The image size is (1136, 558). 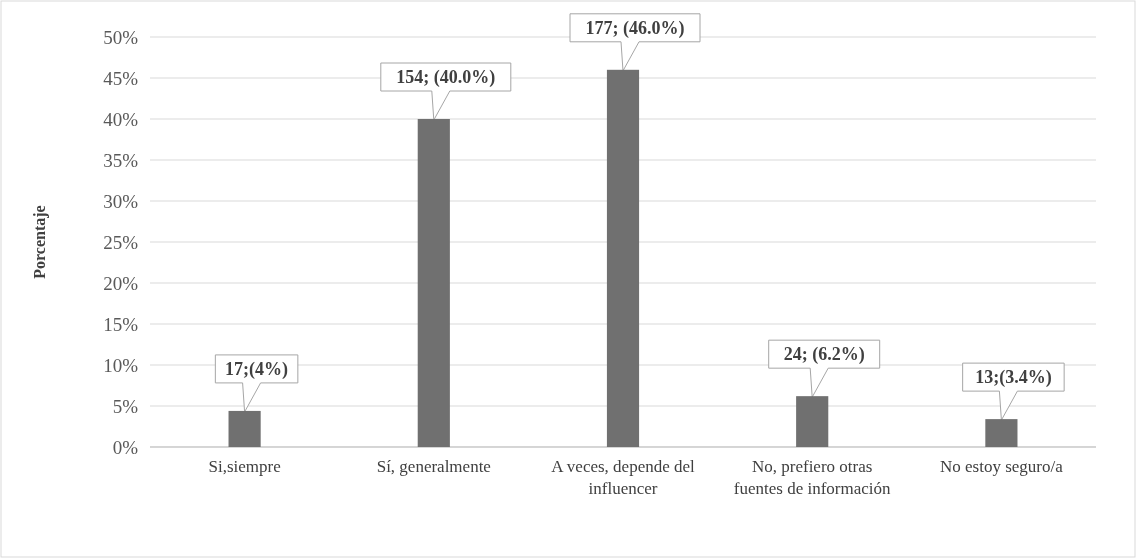 I want to click on y-tick-label: 30%, so click(x=121, y=201).